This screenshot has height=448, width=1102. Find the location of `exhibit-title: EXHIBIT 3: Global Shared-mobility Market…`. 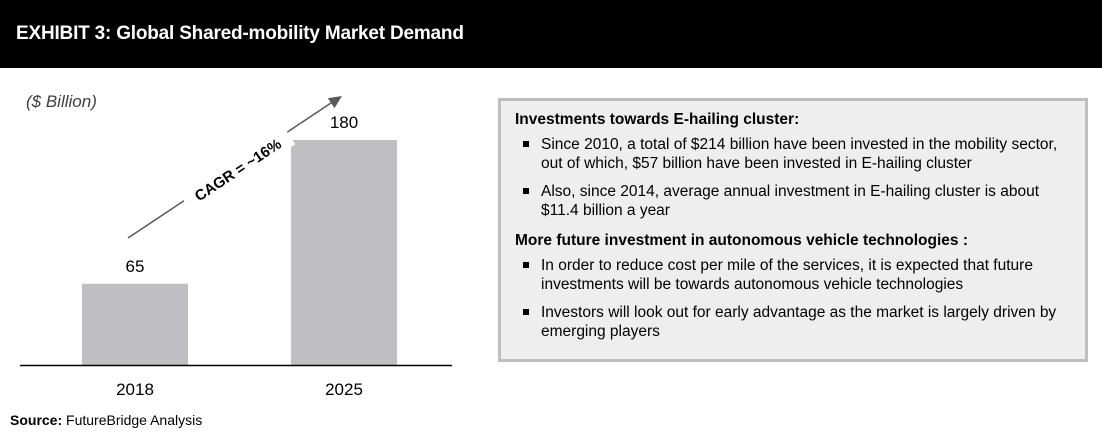

exhibit-title: EXHIBIT 3: Global Shared-mobility Market… is located at coordinates (240, 33).